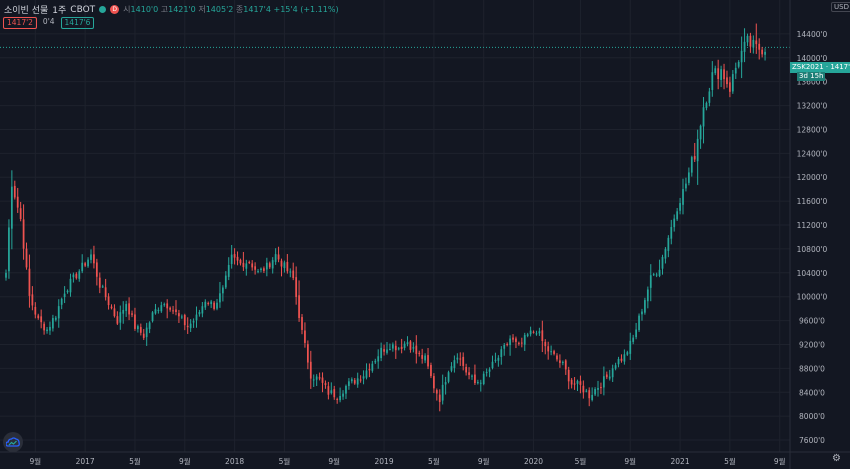 The image size is (850, 469). I want to click on market-status-icon, so click(103, 9).